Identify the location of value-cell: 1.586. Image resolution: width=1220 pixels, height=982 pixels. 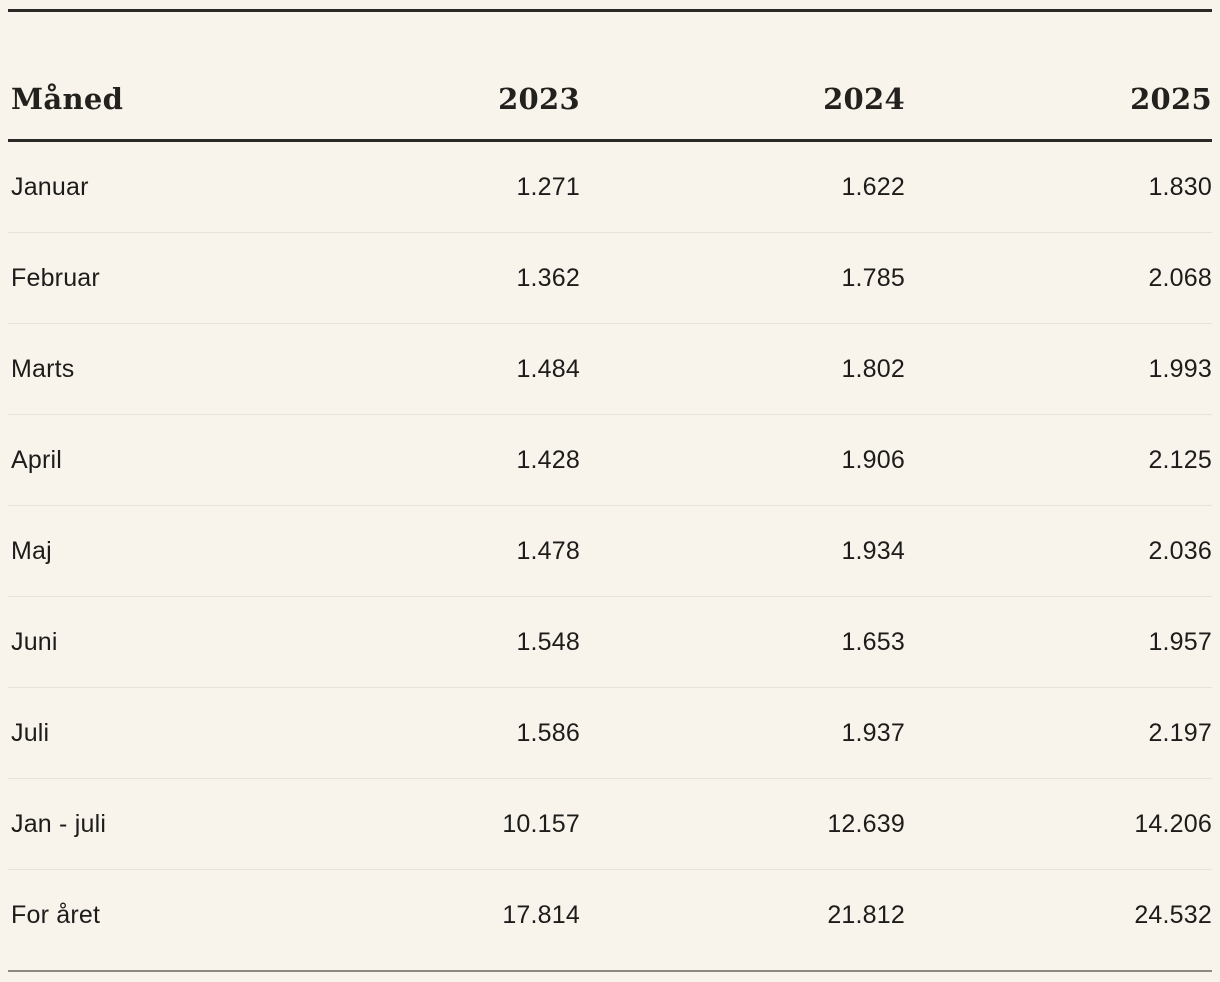
(444, 733).